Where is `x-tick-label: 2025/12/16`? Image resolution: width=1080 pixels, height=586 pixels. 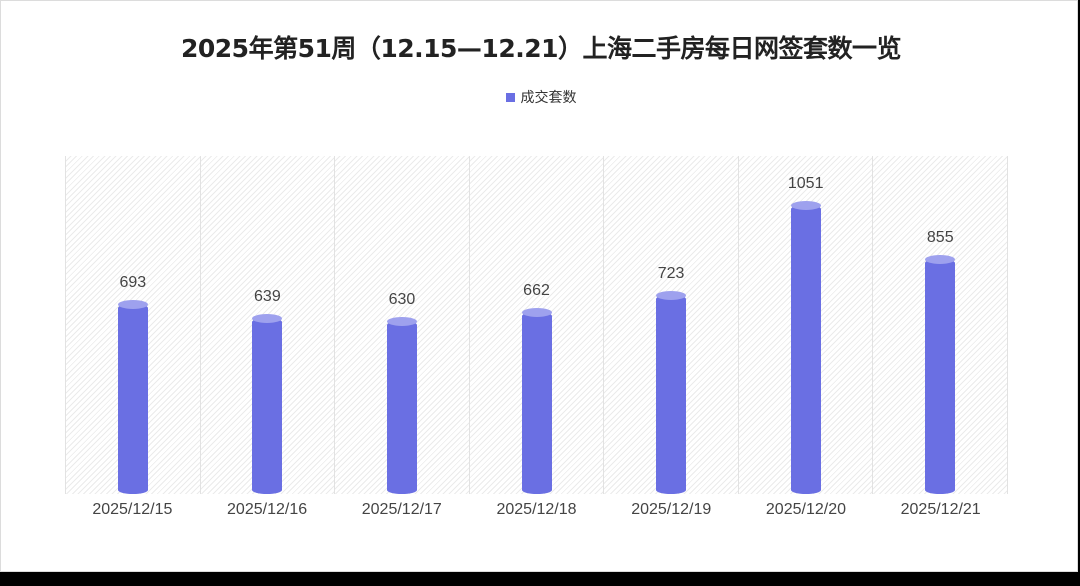
x-tick-label: 2025/12/16 is located at coordinates (267, 509).